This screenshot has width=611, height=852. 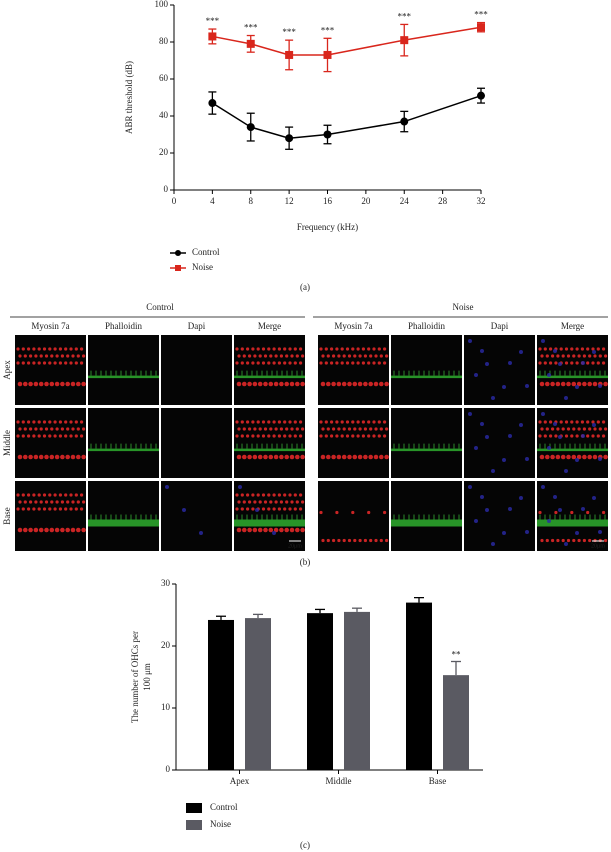 What do you see at coordinates (50, 326) in the screenshot?
I see `channel-label: Myosin 7a` at bounding box center [50, 326].